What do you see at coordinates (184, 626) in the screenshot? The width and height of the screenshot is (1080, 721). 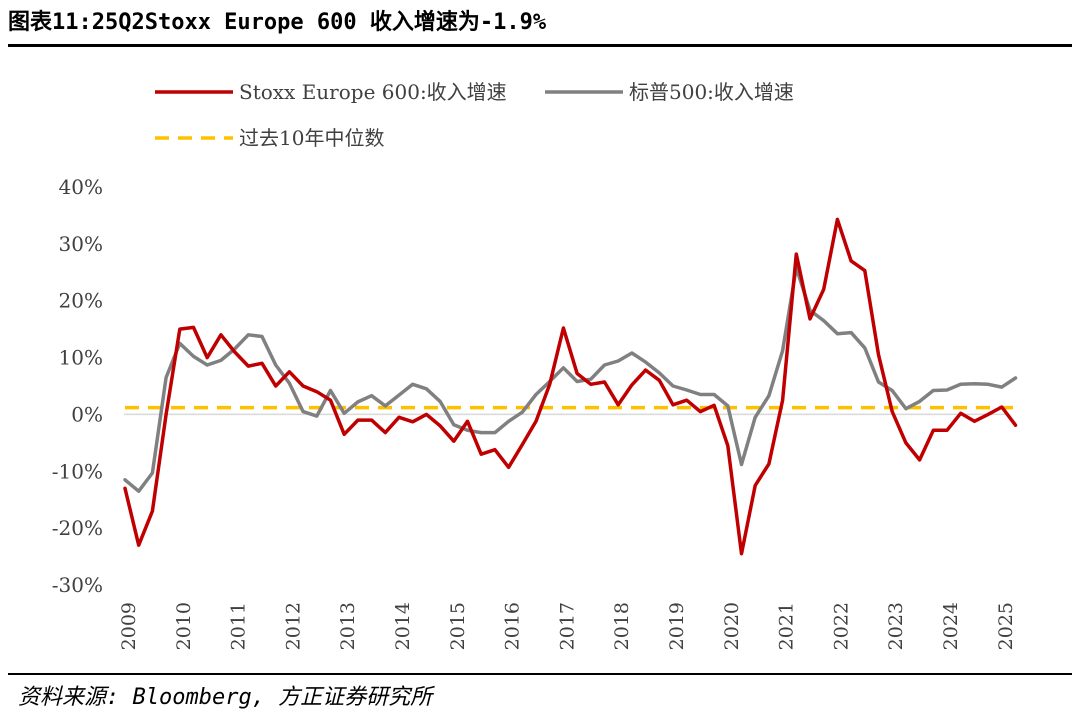 I see `x-tick-label: 2010` at bounding box center [184, 626].